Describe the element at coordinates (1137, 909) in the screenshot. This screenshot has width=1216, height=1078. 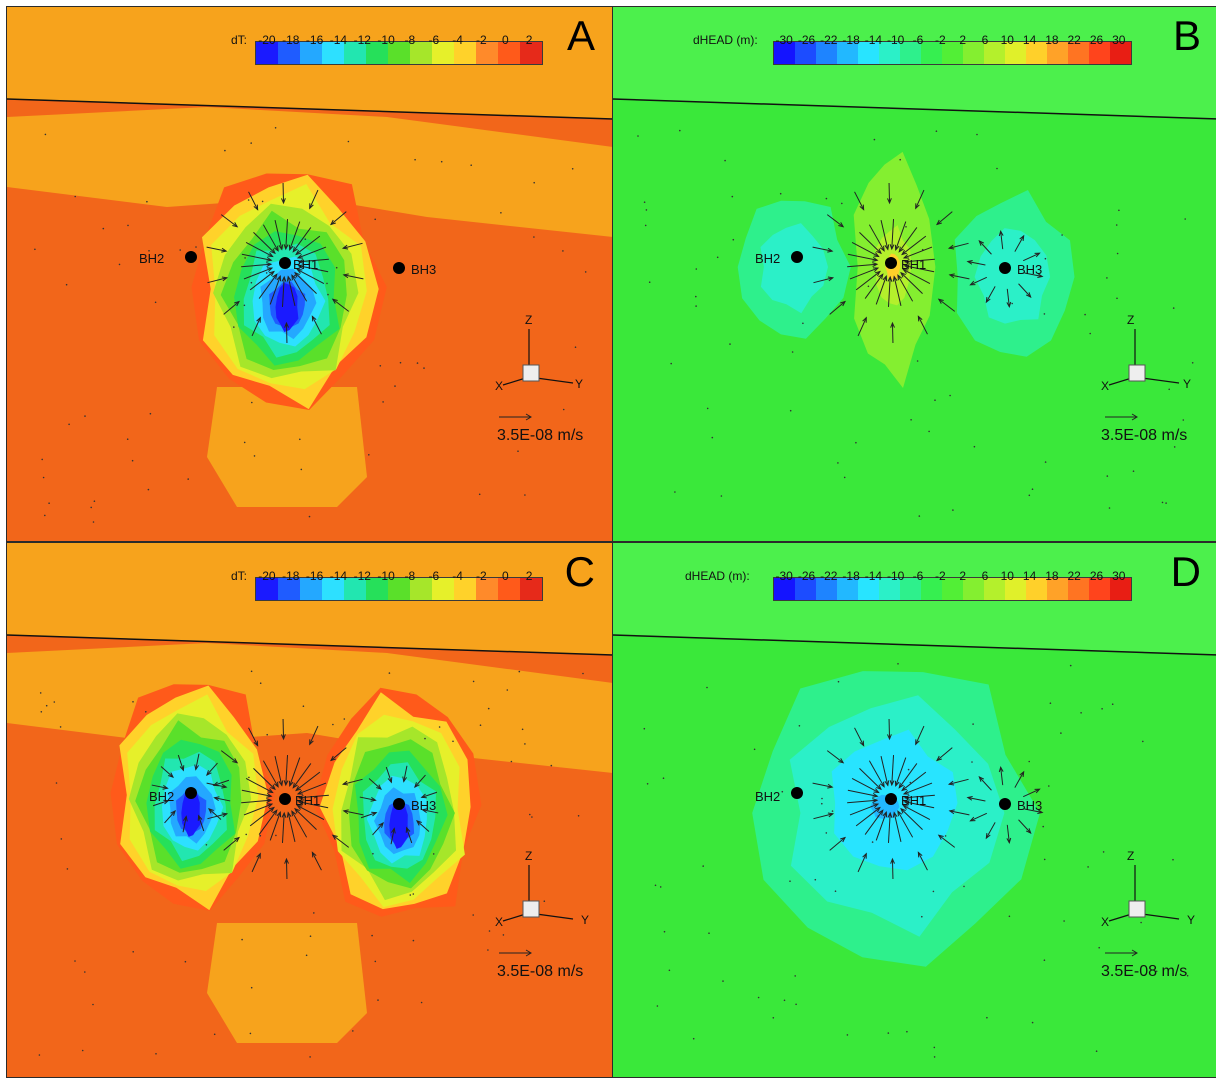
I see `axis-origin-cube` at that location.